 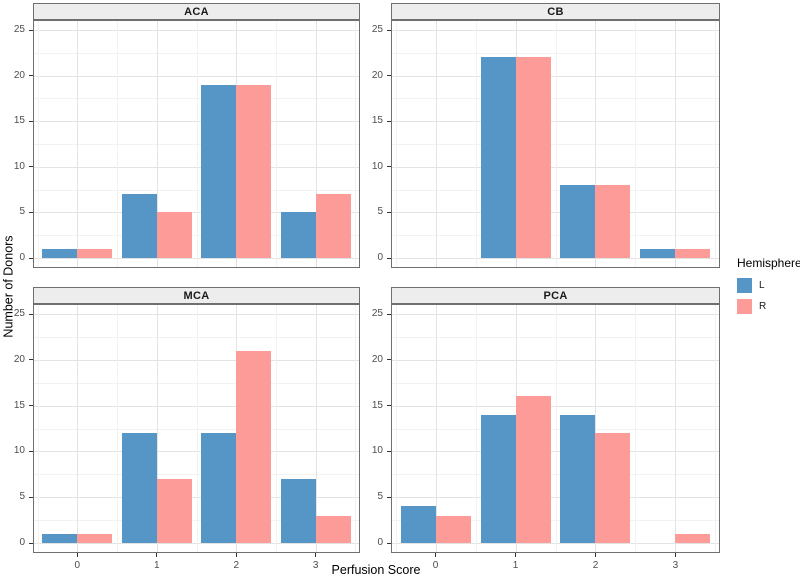 I want to click on y-axis-title: Number of Donors, so click(x=8, y=286).